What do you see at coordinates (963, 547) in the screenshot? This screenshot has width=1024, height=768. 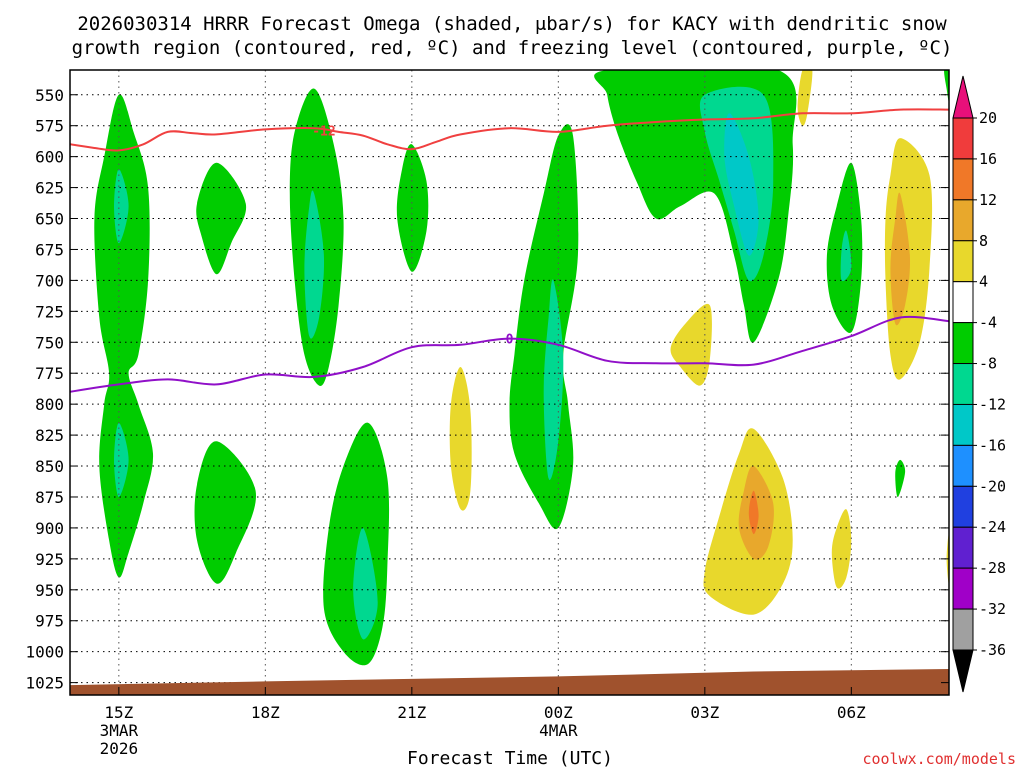 I see `colorbar-bin--28` at bounding box center [963, 547].